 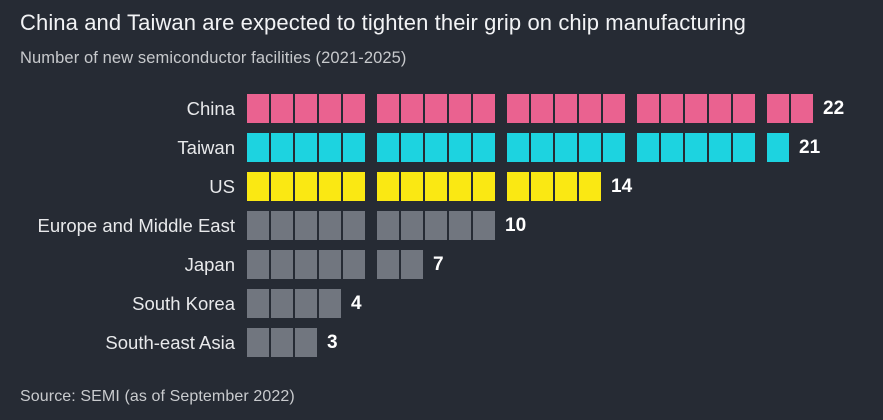 What do you see at coordinates (136, 225) in the screenshot?
I see `category-label: Europe and Middle East` at bounding box center [136, 225].